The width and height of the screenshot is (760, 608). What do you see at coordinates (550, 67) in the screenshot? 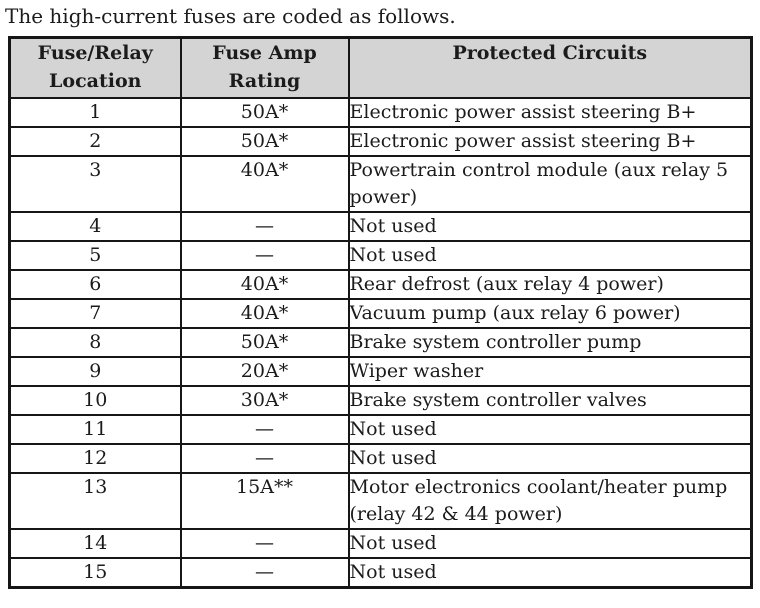
I see `col-header-protected-circuits: Protected Circuits` at bounding box center [550, 67].